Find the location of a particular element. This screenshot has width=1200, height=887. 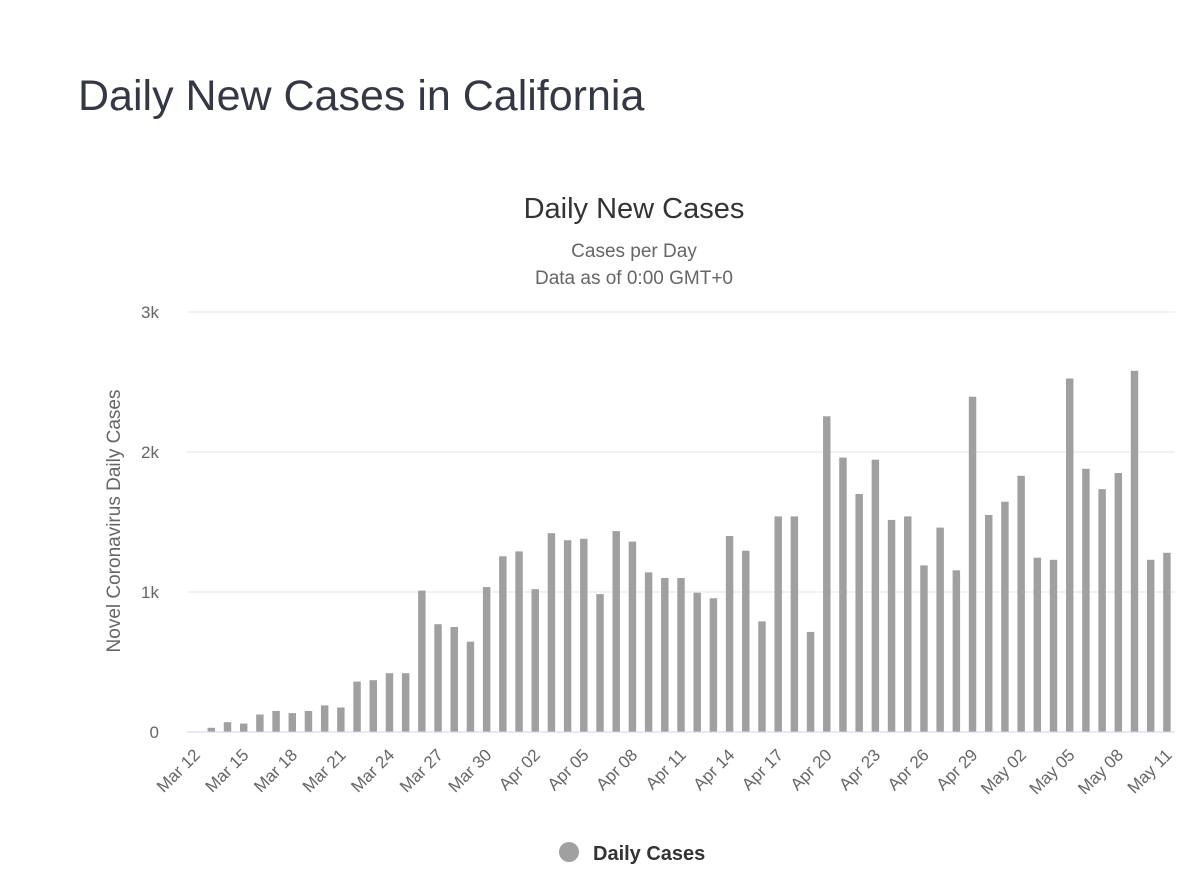

y-tick-label: 2k is located at coordinates (150, 452).